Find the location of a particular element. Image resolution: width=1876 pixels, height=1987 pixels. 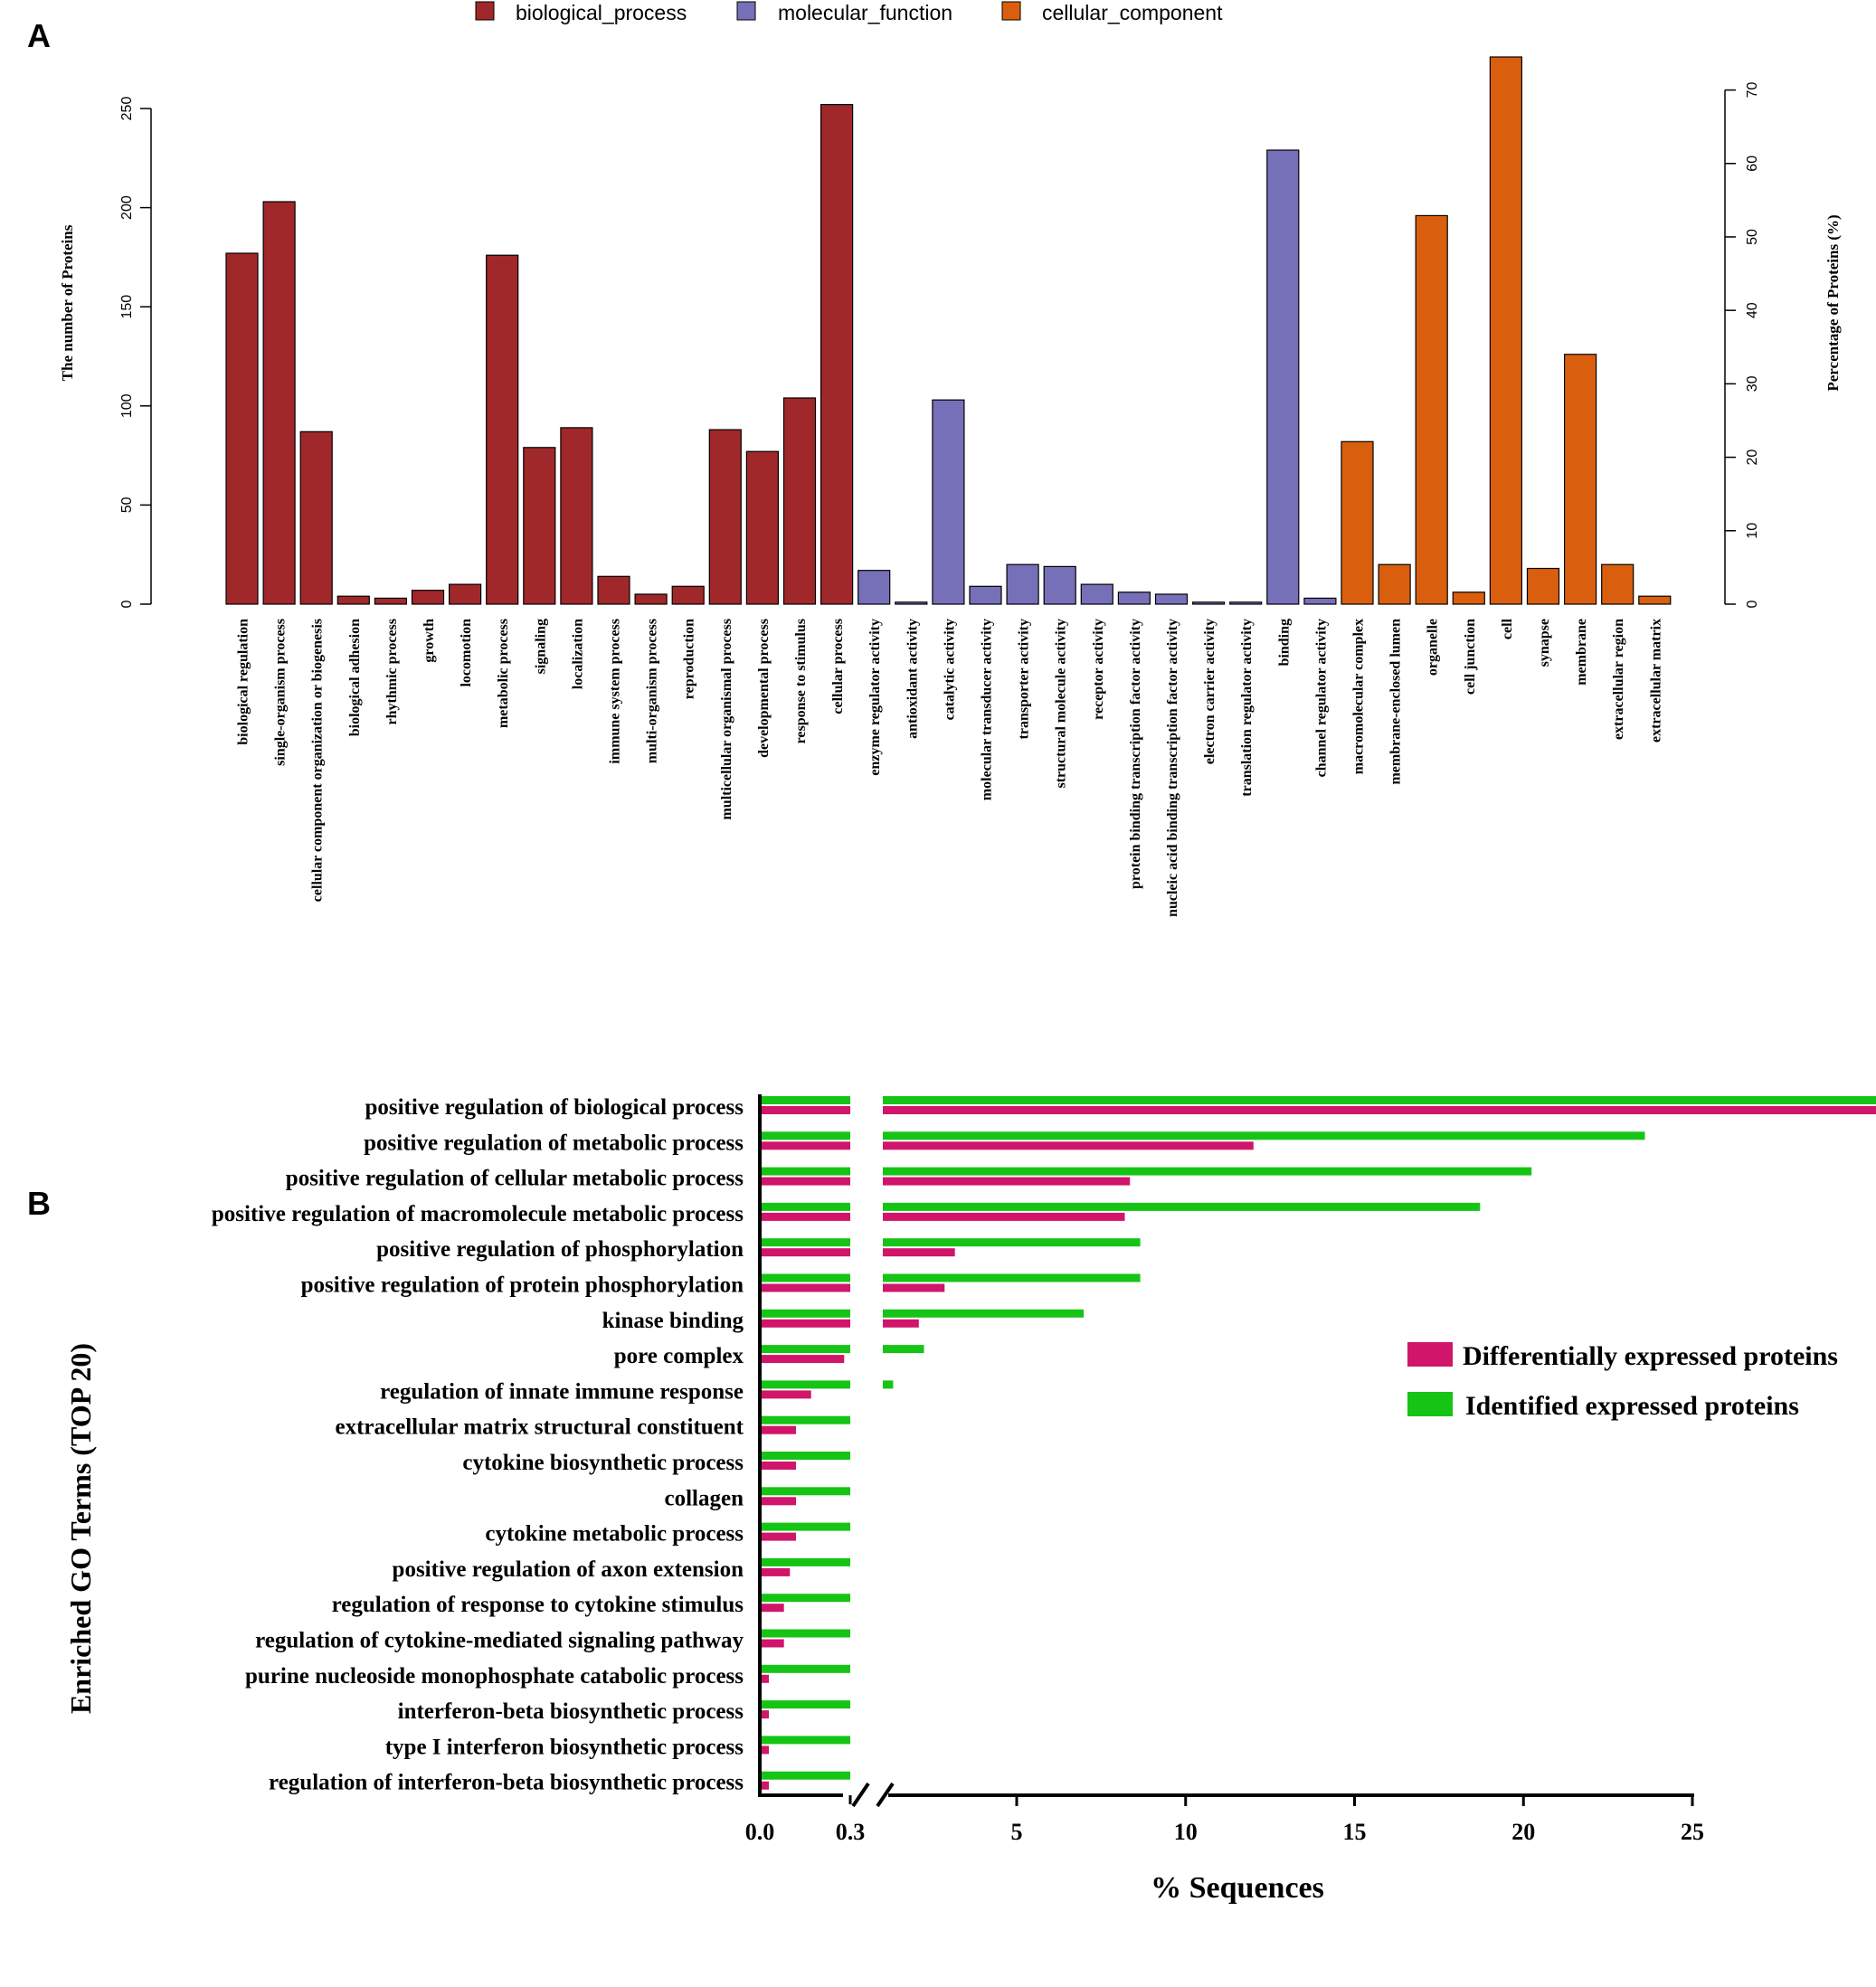

axis-break-mark-left is located at coordinates (860, 1795).